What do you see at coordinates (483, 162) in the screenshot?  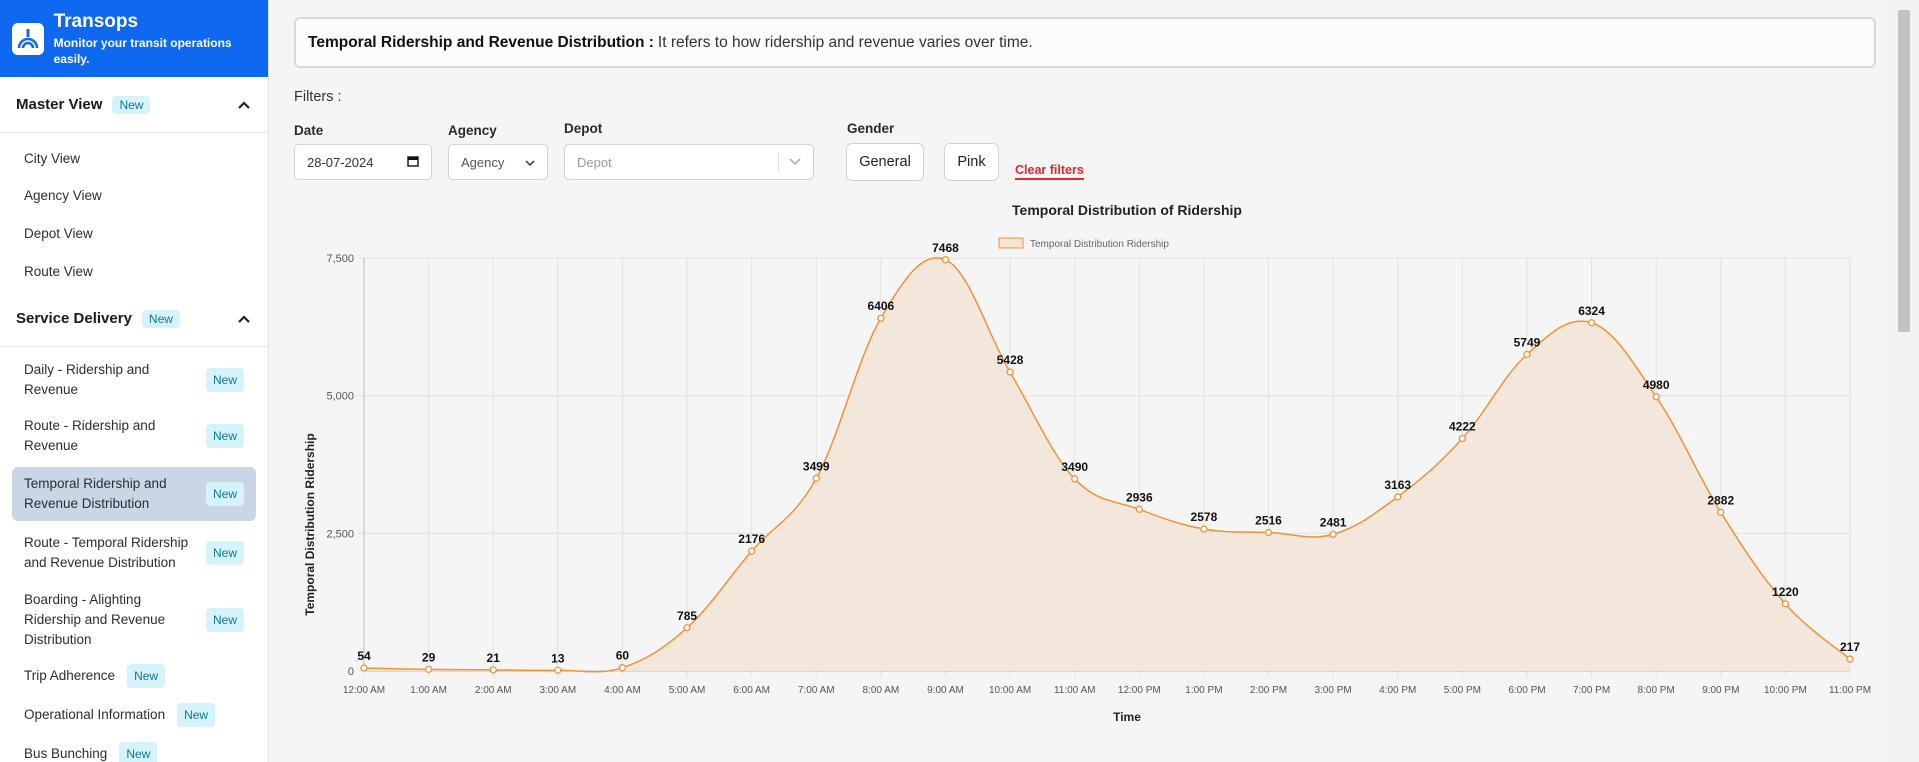 I see `agency-value: Agency` at bounding box center [483, 162].